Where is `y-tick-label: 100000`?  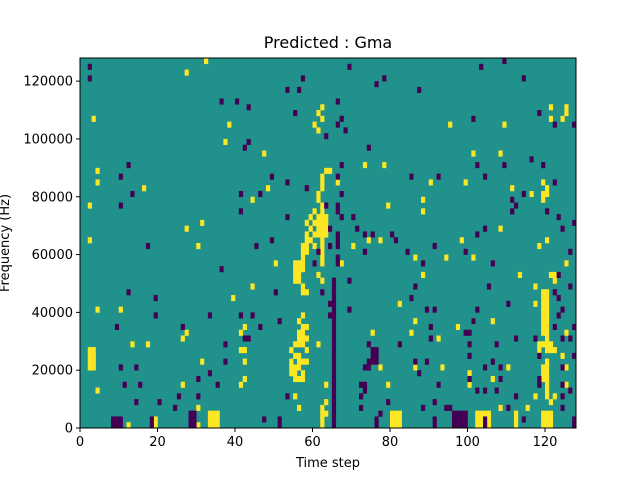
y-tick-label: 100000 is located at coordinates (48, 139).